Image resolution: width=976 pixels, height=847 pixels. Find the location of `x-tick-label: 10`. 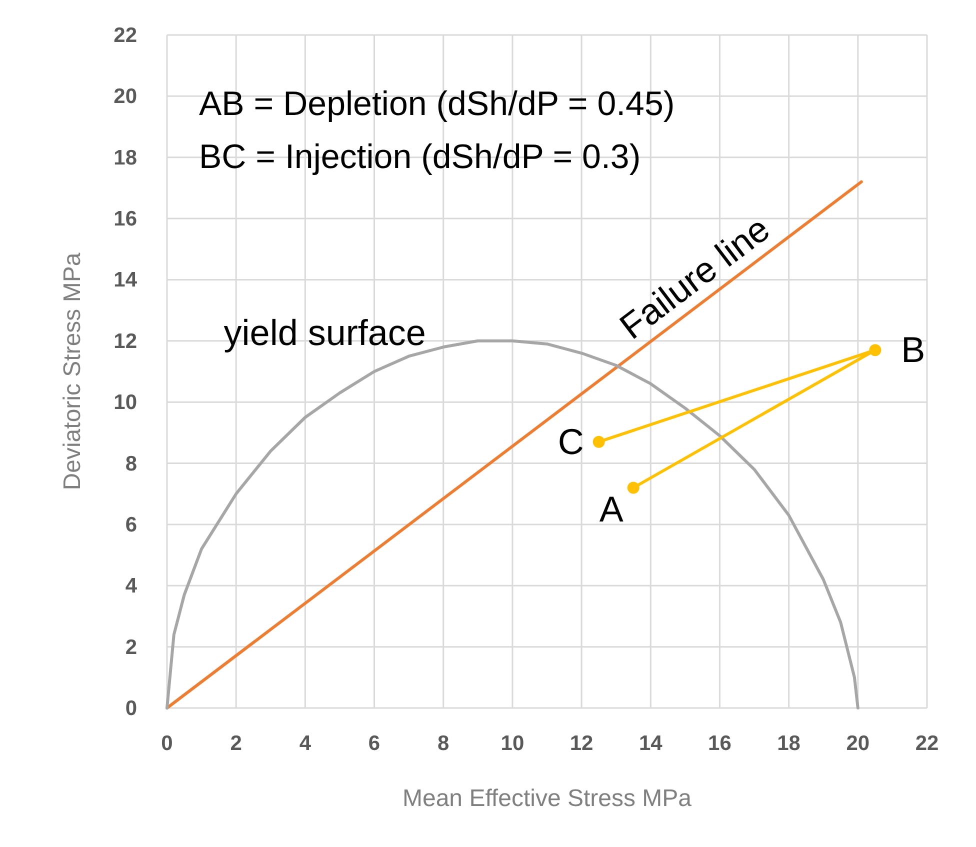

x-tick-label: 10 is located at coordinates (512, 743).